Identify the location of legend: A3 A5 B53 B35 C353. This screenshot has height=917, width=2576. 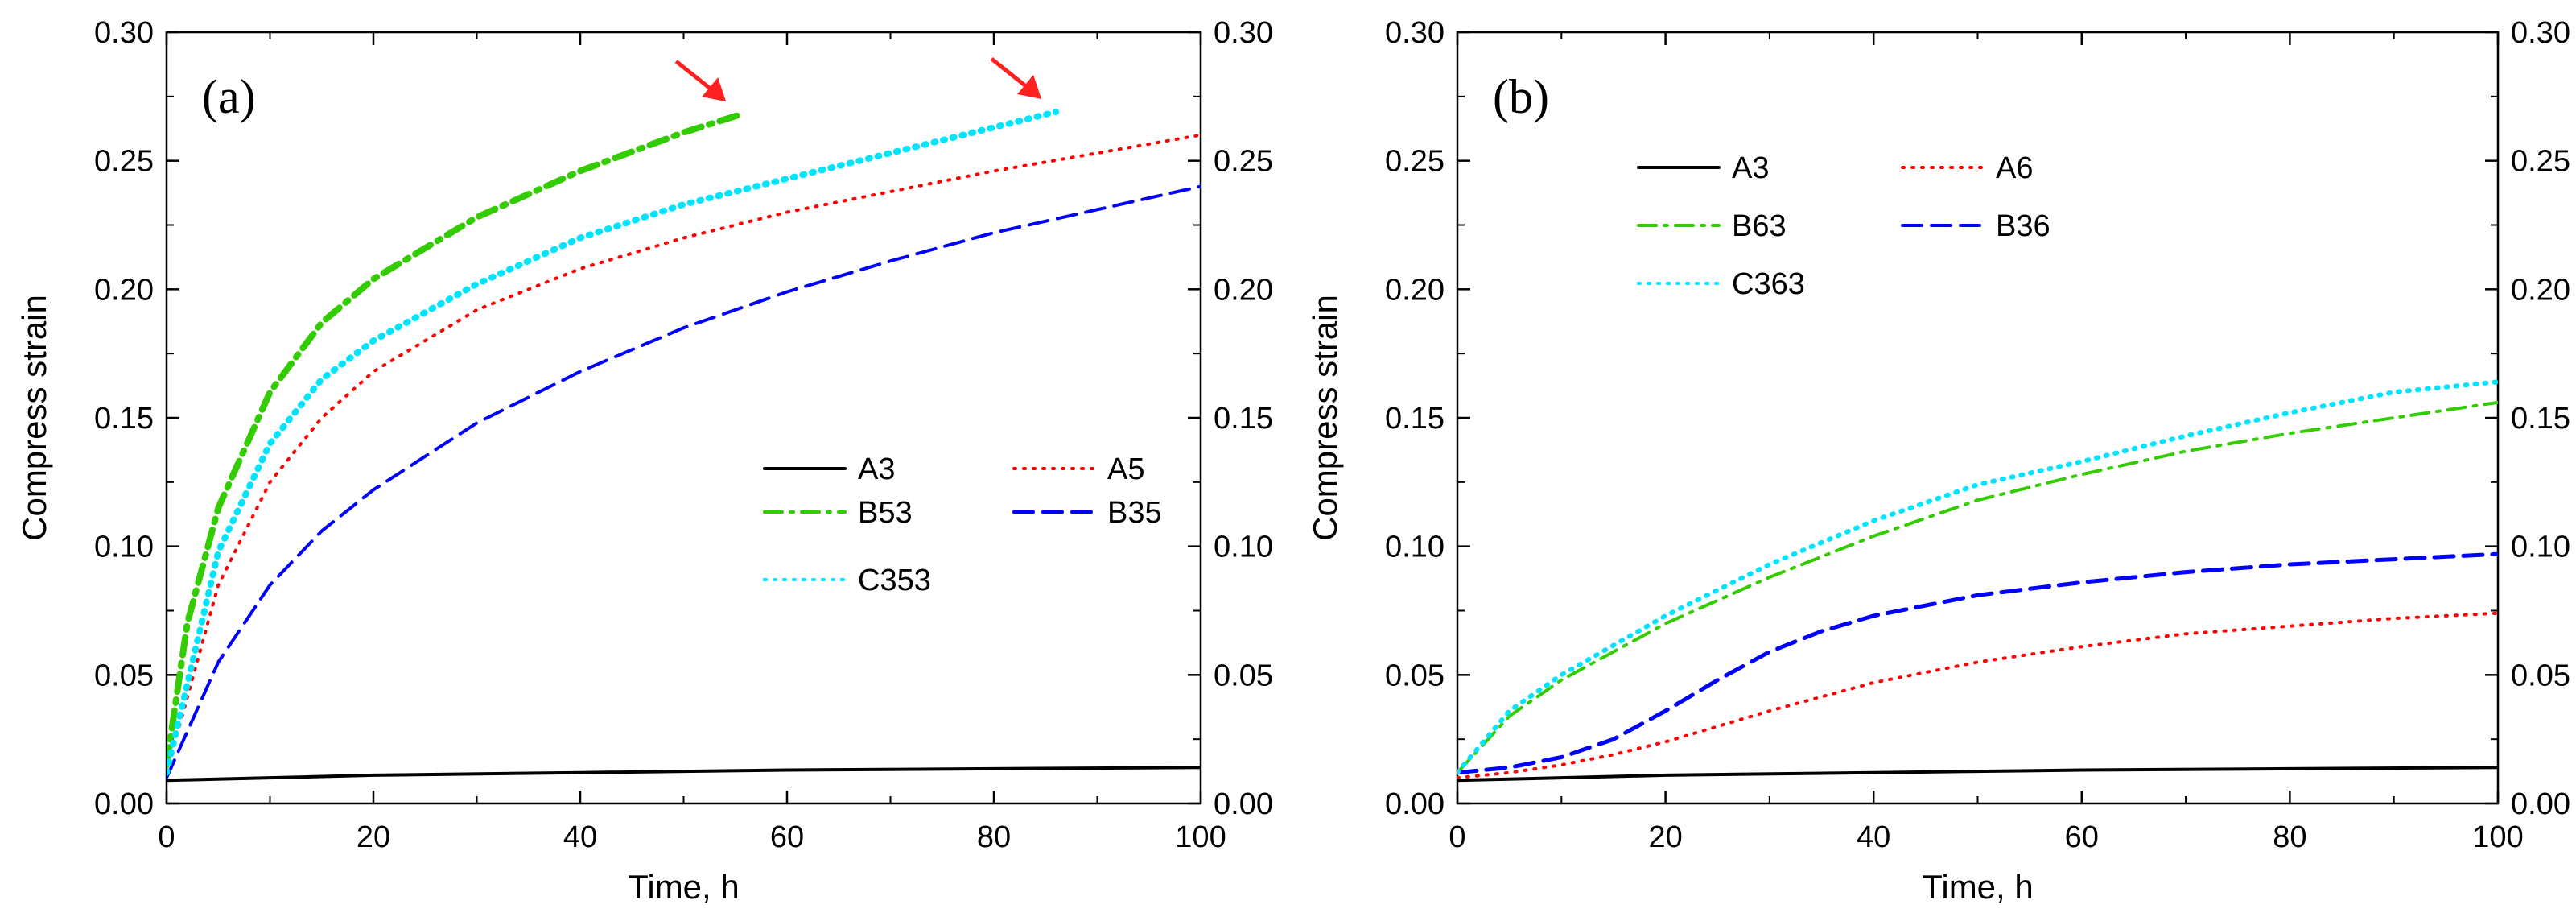
(962, 524).